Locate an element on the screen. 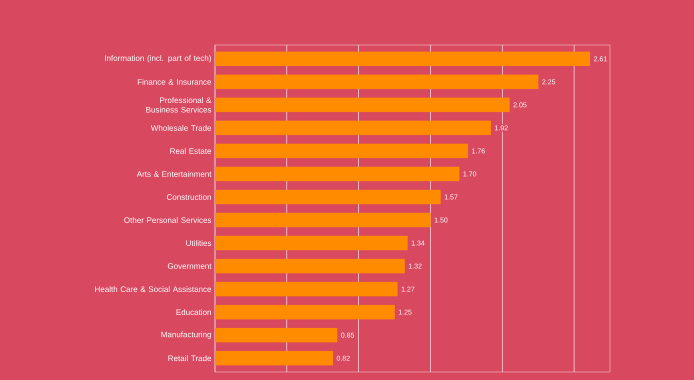 This screenshot has height=380, width=694. y-tick-label: Information (incl. part of tech) is located at coordinates (158, 59).